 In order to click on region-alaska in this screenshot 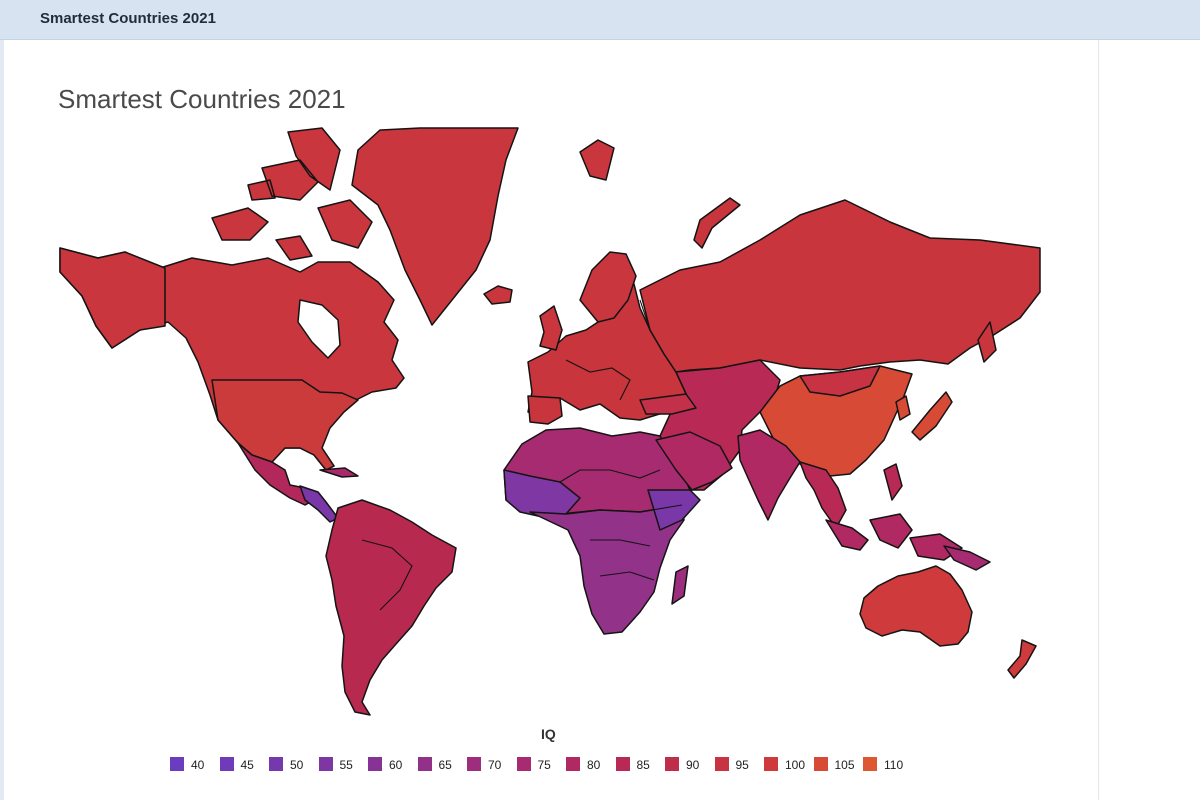, I will do `click(112, 298)`.